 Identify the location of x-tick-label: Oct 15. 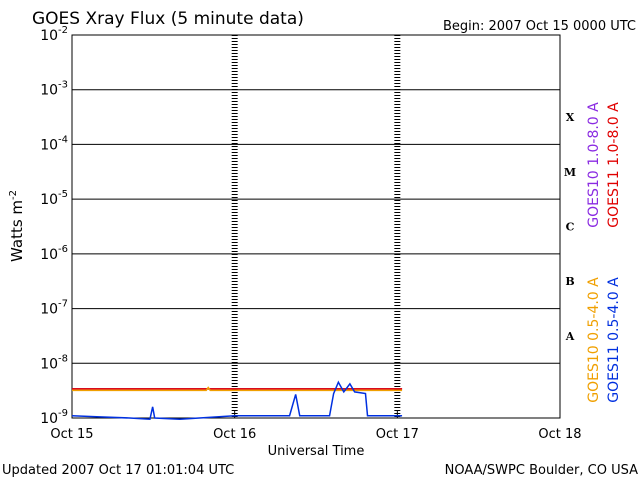
(71, 434).